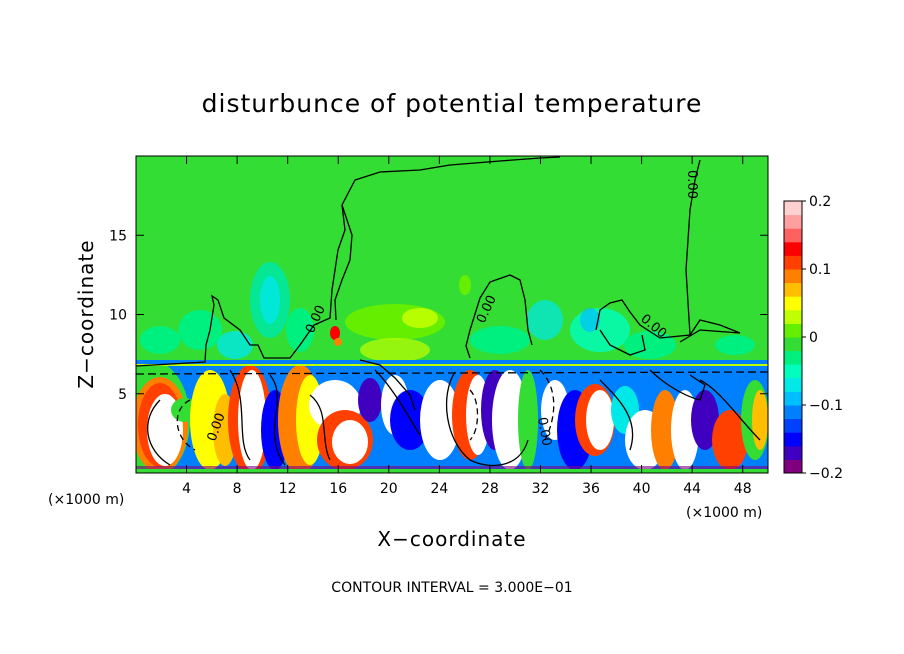  What do you see at coordinates (490, 489) in the screenshot?
I see `x-tick-label: 28` at bounding box center [490, 489].